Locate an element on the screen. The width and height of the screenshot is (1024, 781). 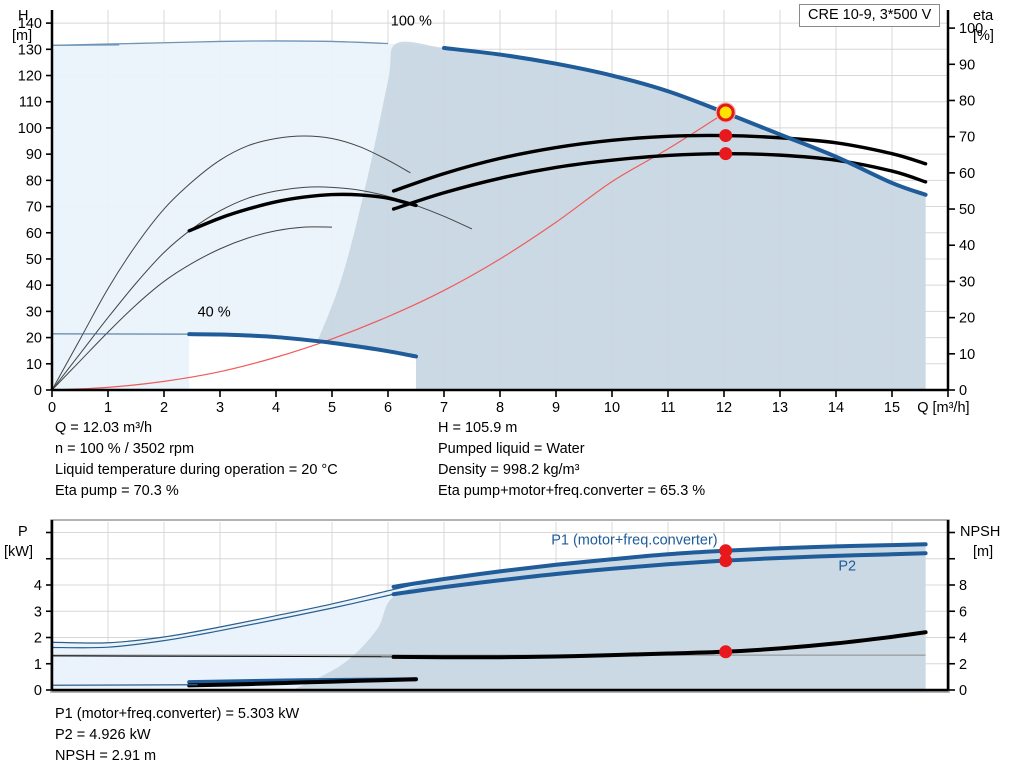
y-tick-label-right: 2 is located at coordinates (963, 665).